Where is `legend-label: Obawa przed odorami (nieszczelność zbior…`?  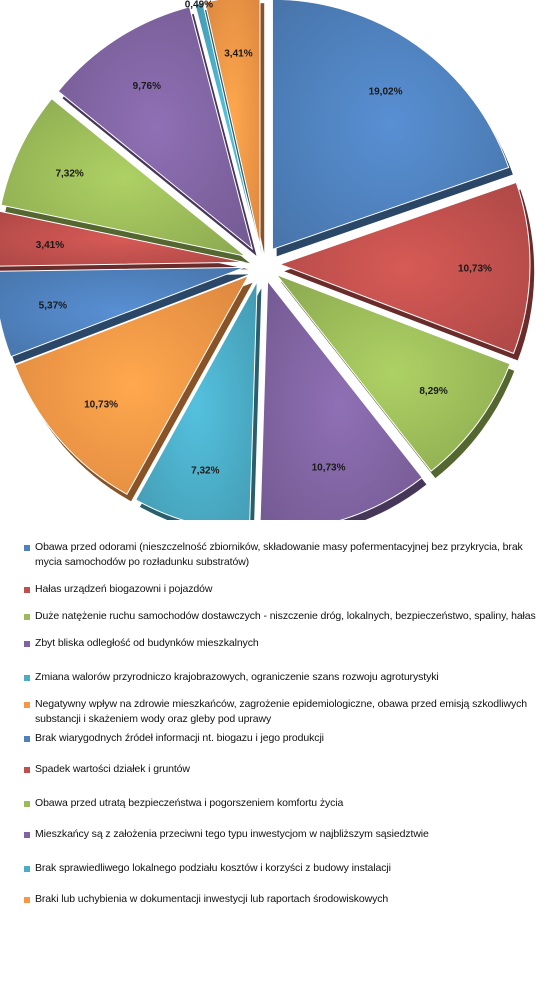
legend-label: Obawa przed odorami (nieszczelność zbior… is located at coordinates (279, 554).